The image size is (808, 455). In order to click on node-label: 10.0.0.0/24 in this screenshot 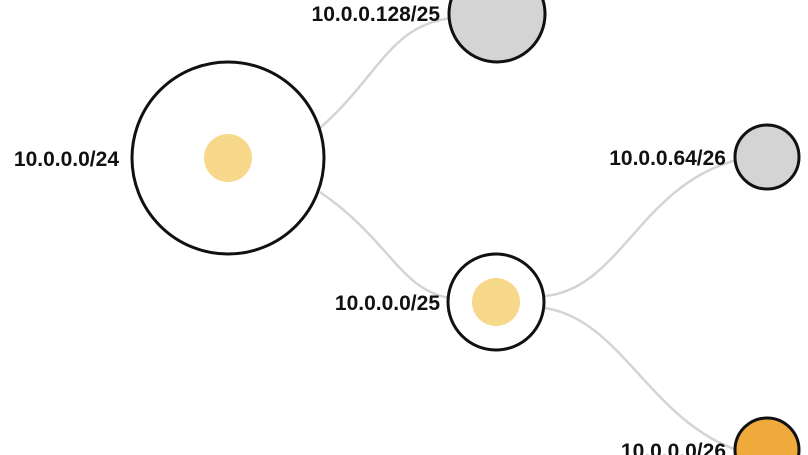, I will do `click(66, 159)`.